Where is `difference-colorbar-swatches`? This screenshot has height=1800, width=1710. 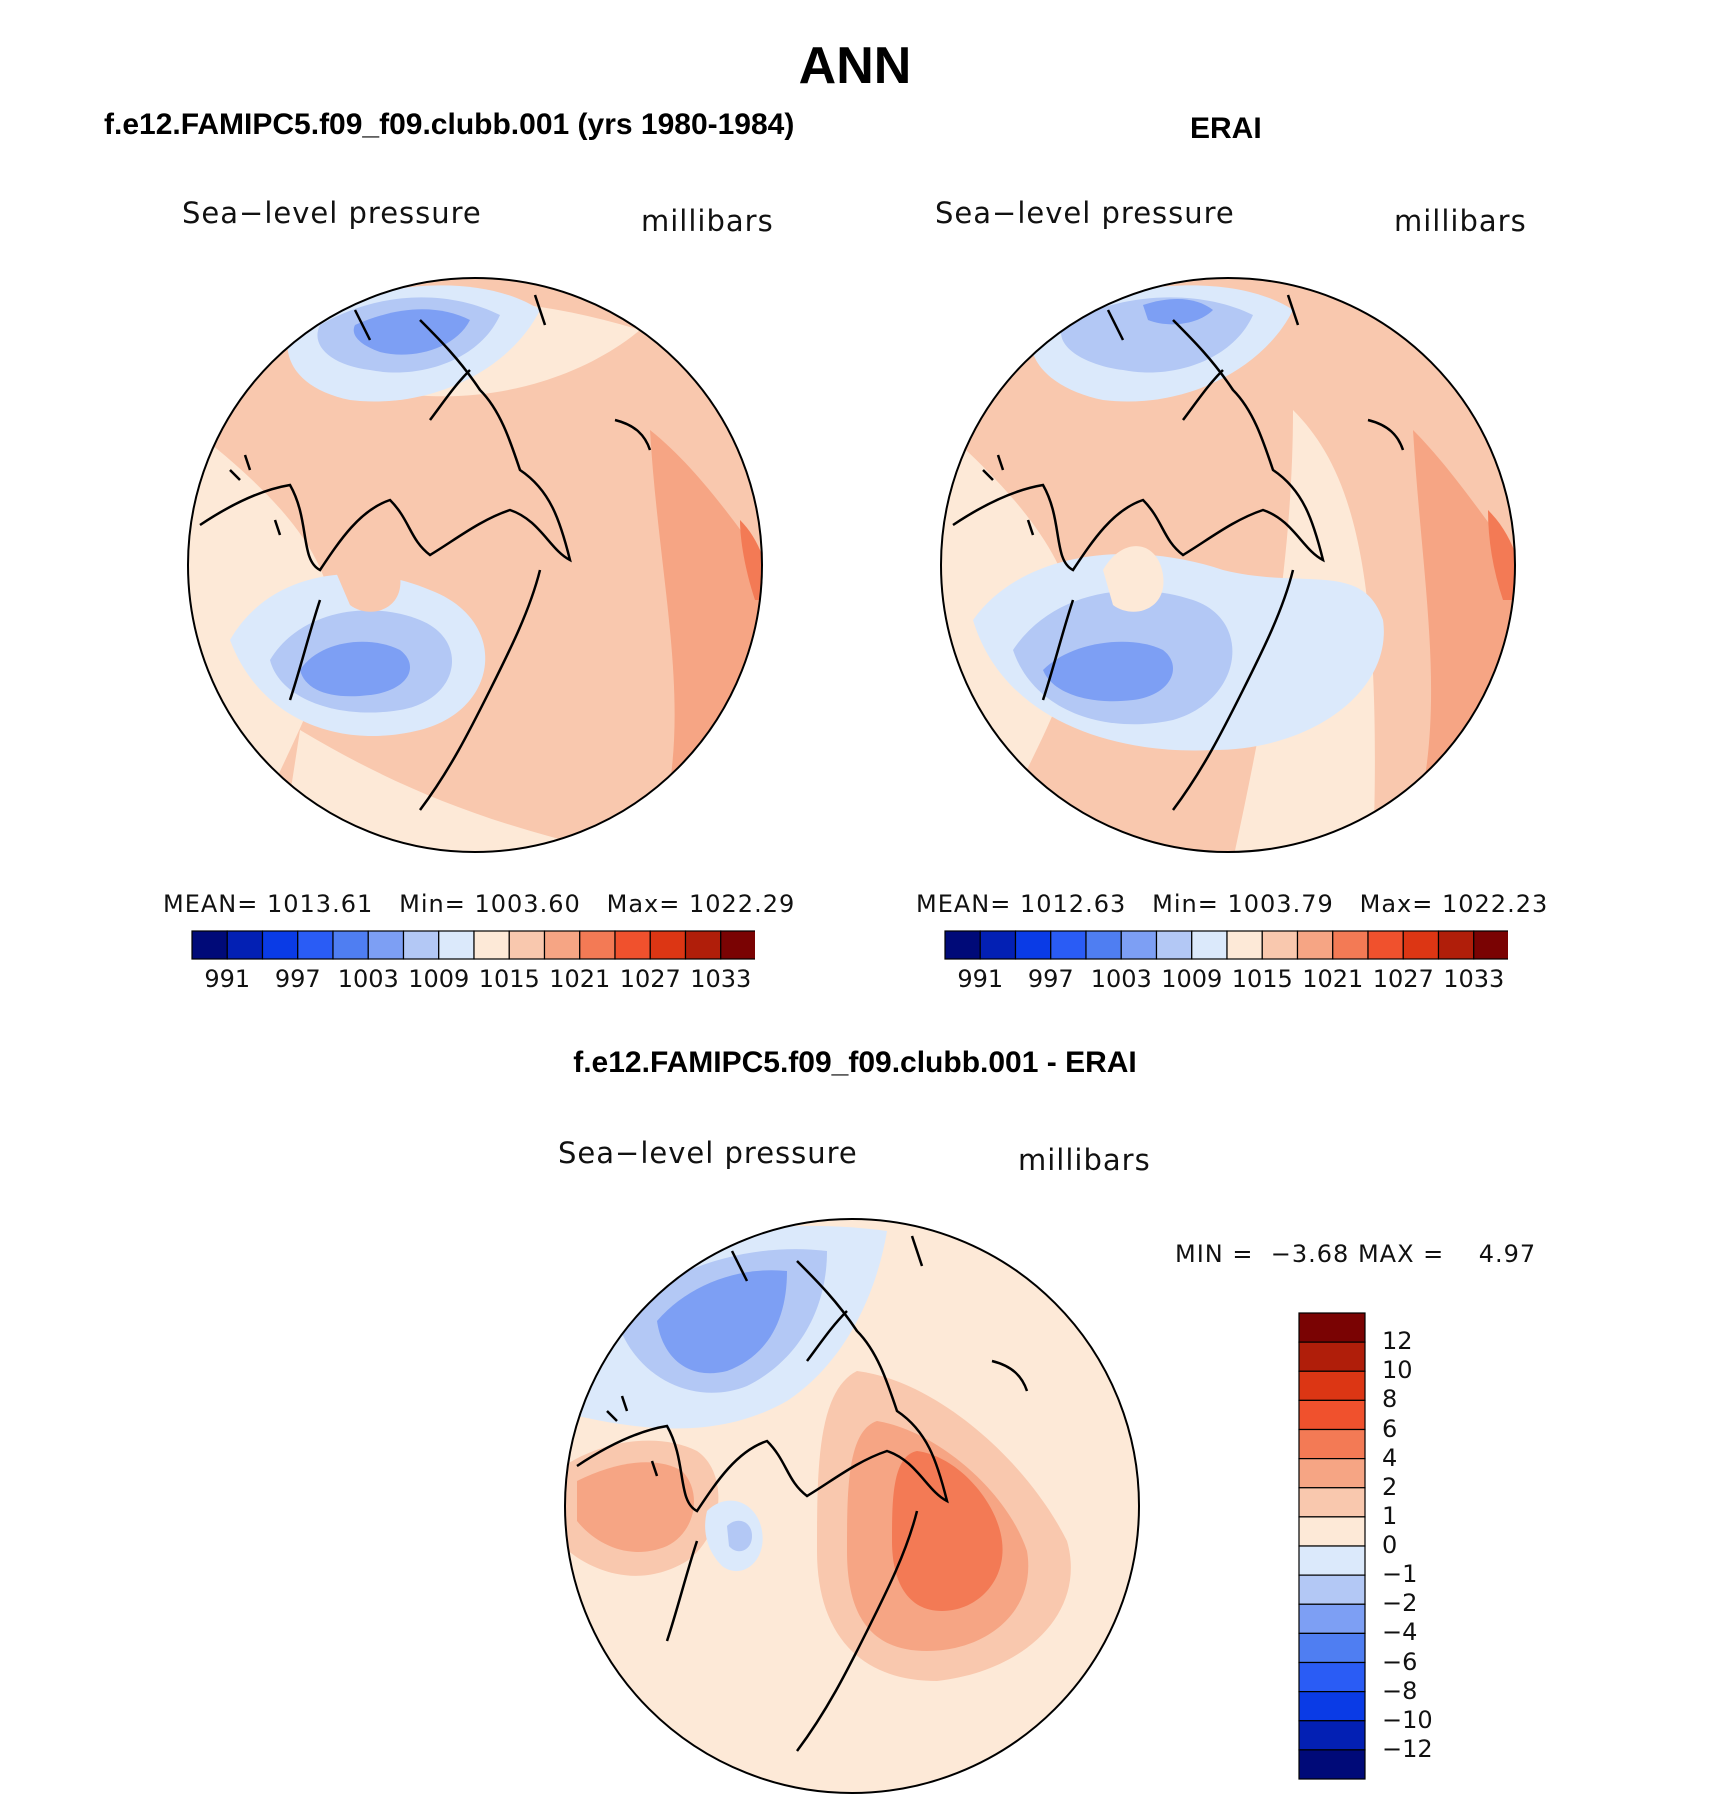
difference-colorbar-swatches is located at coordinates (1332, 1546).